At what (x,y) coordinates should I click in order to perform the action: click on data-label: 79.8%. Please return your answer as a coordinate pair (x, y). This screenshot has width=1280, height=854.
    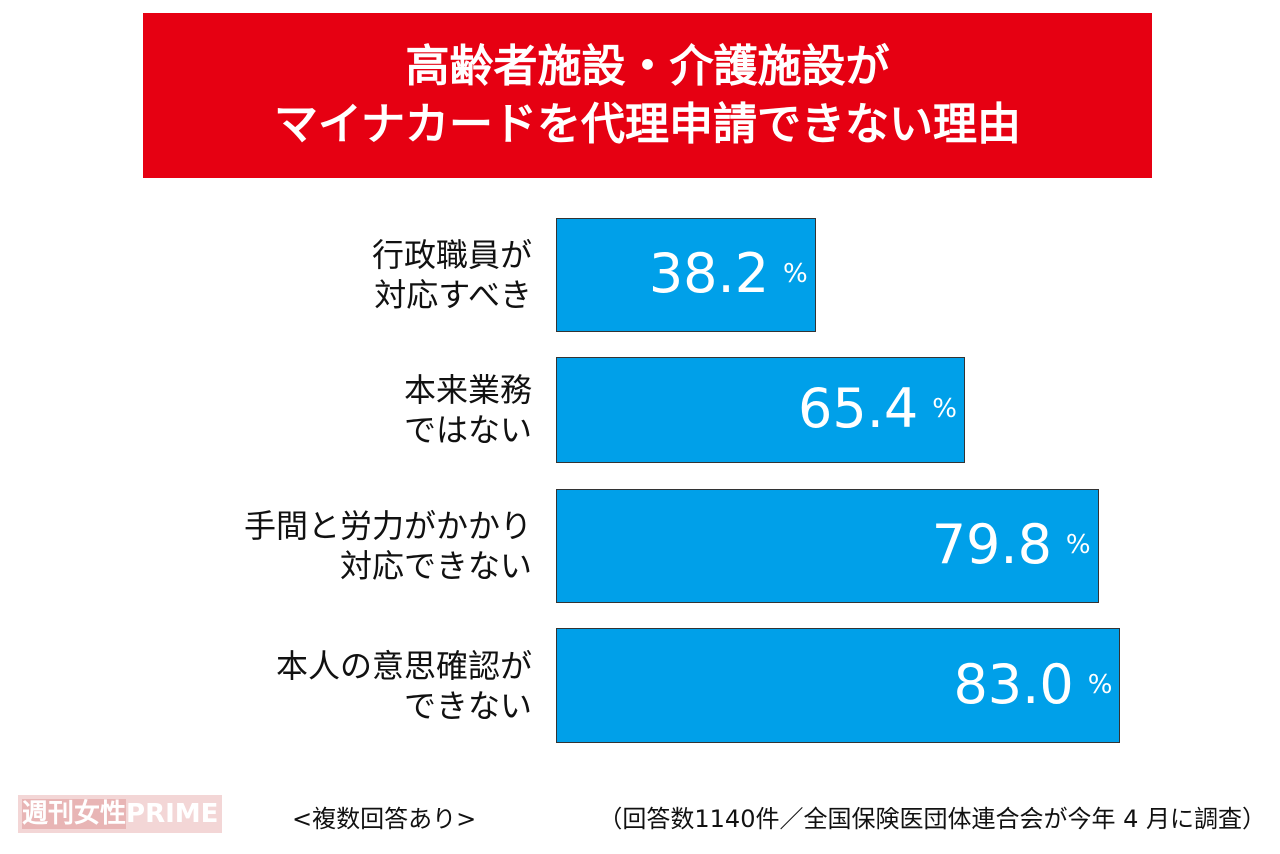
    Looking at the image, I should click on (1011, 545).